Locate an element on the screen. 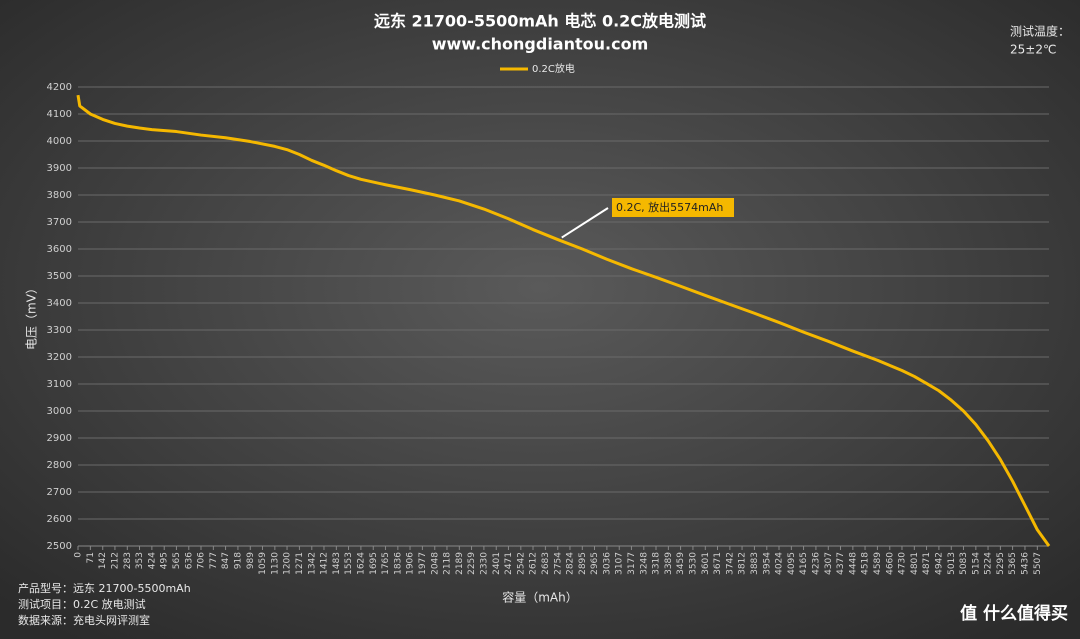 The image size is (1080, 639). x-tick-label: 3389 is located at coordinates (669, 563).